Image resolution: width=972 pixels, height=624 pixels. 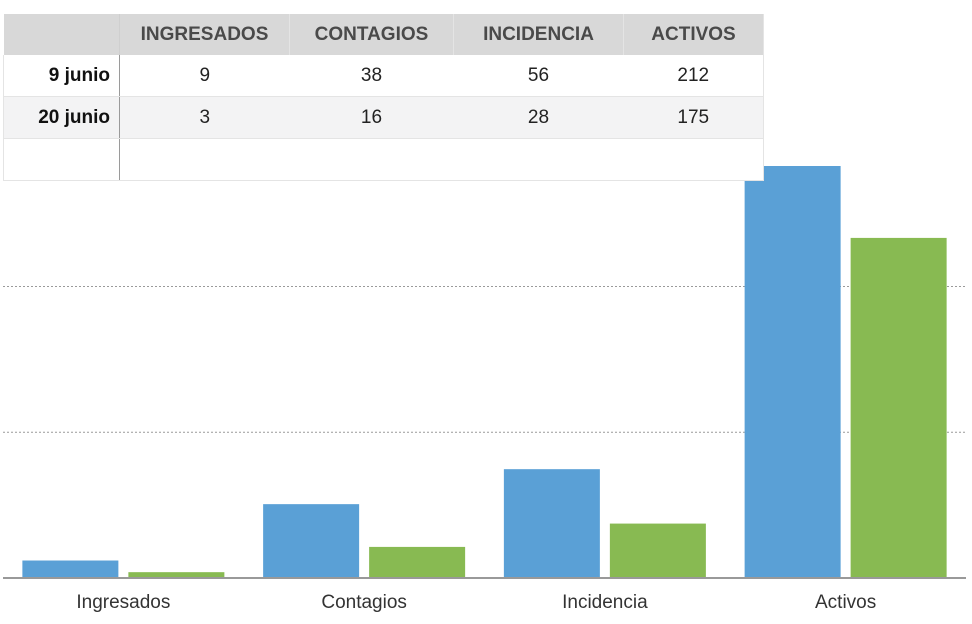 I want to click on table-row: 20 junio 3 16 28 175, so click(x=383, y=117).